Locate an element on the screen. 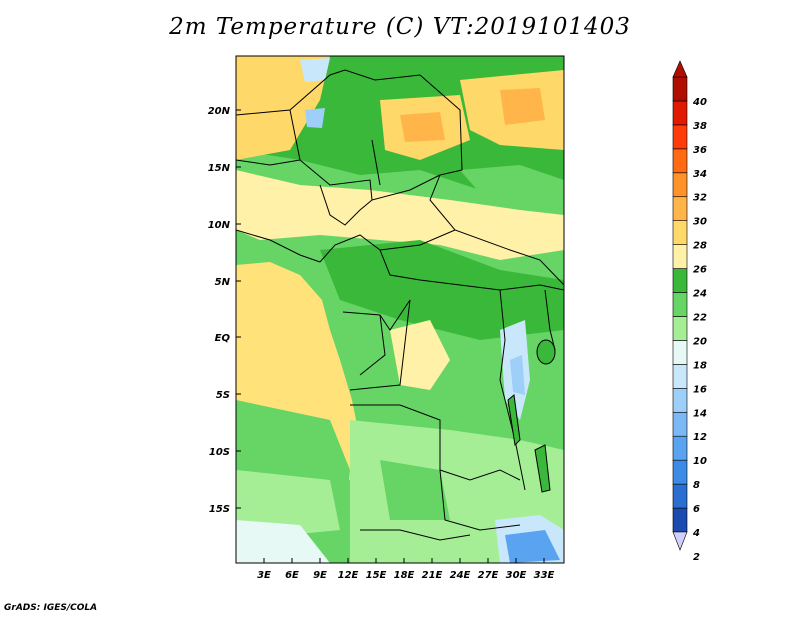  lat-label: 20N is located at coordinates (219, 111).